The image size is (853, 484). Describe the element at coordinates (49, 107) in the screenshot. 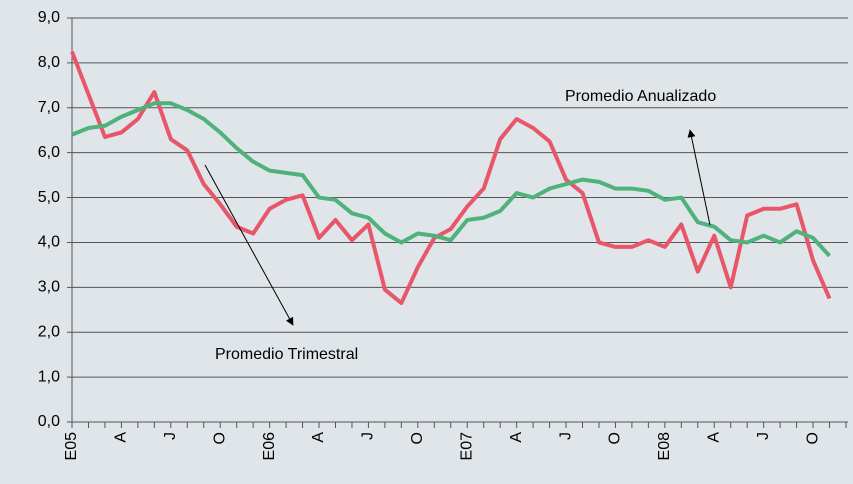

I see `y-tick-label: 7,0` at that location.